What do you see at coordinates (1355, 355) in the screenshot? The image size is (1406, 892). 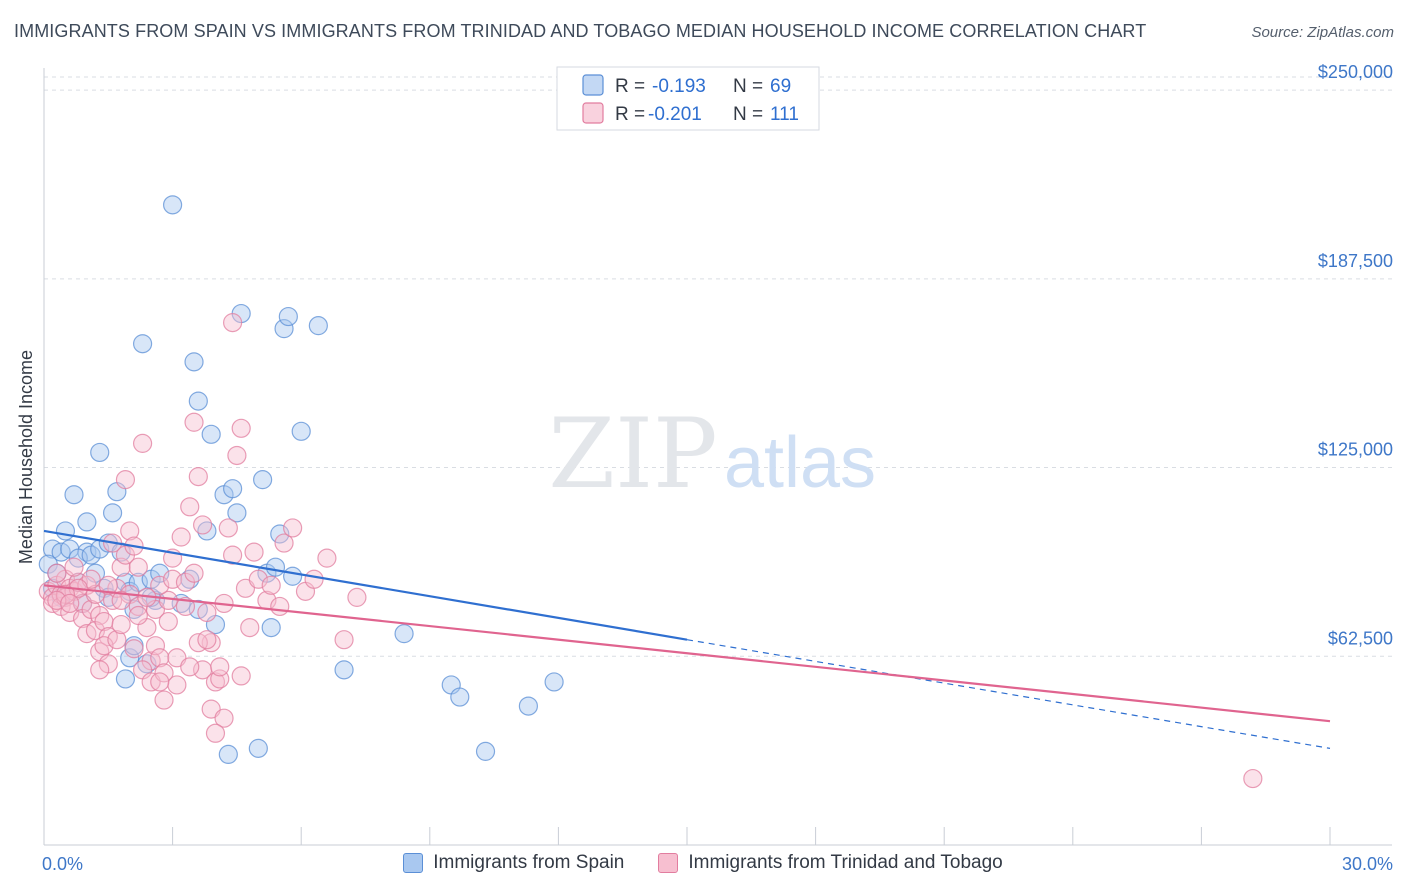 I see `y-tick-labels: $62,500 $125,000 $187,500 $250,000` at bounding box center [1355, 355].